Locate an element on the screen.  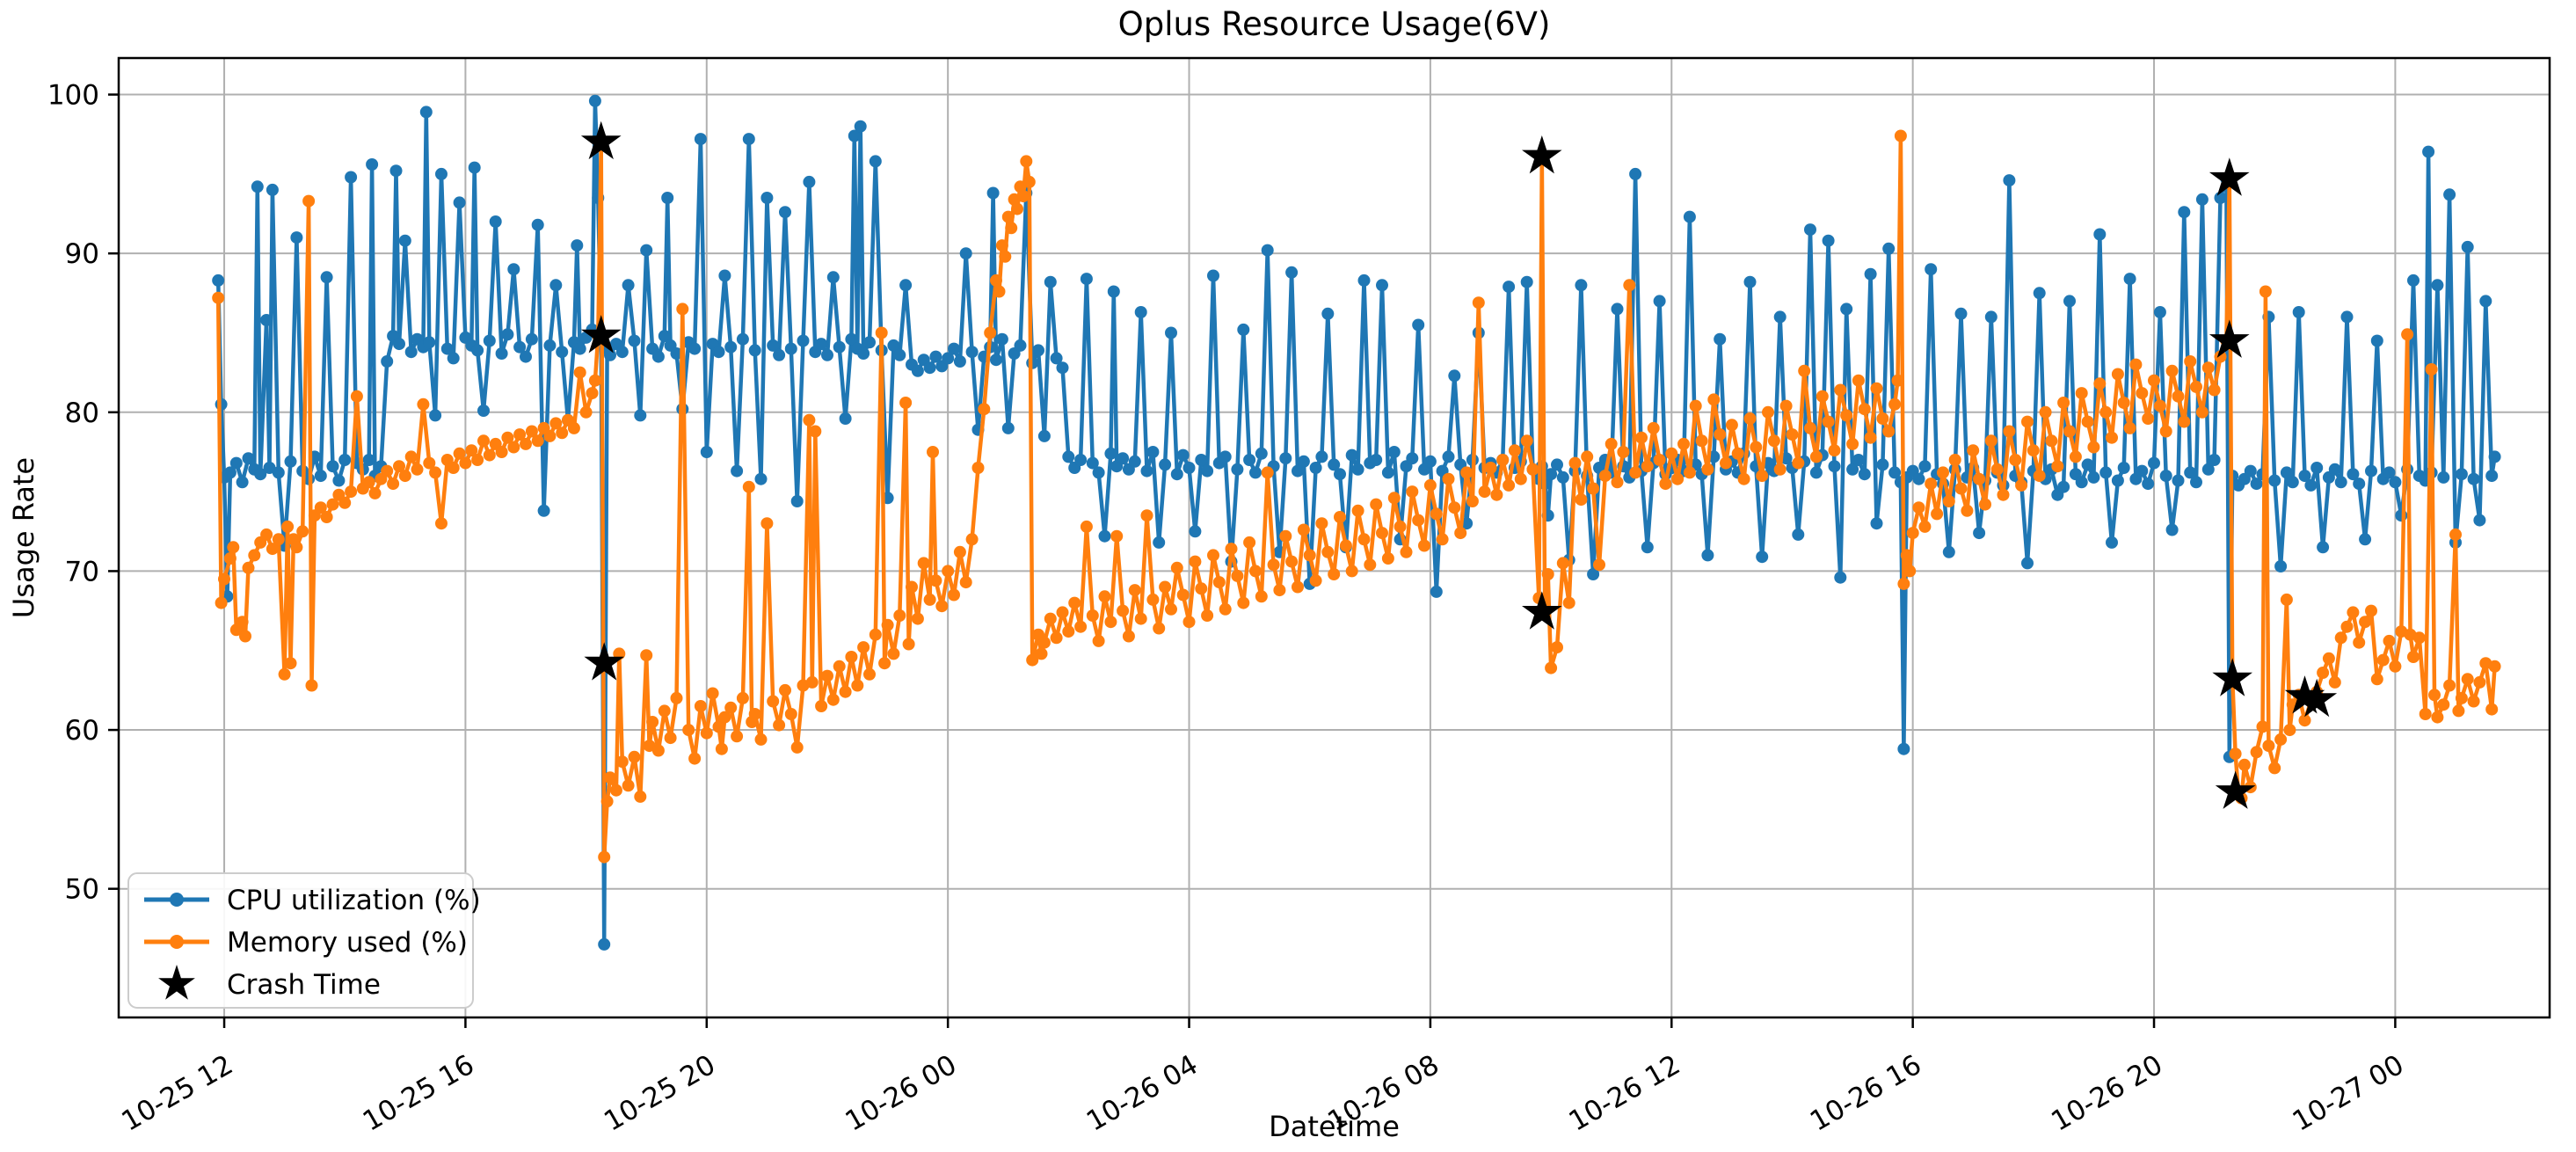
y-tick-label: 80 is located at coordinates (82, 413).